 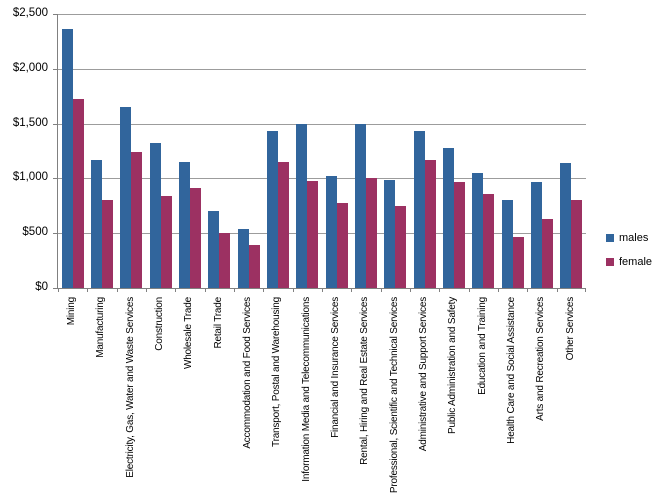 What do you see at coordinates (634, 238) in the screenshot?
I see `legend-label-males: males` at bounding box center [634, 238].